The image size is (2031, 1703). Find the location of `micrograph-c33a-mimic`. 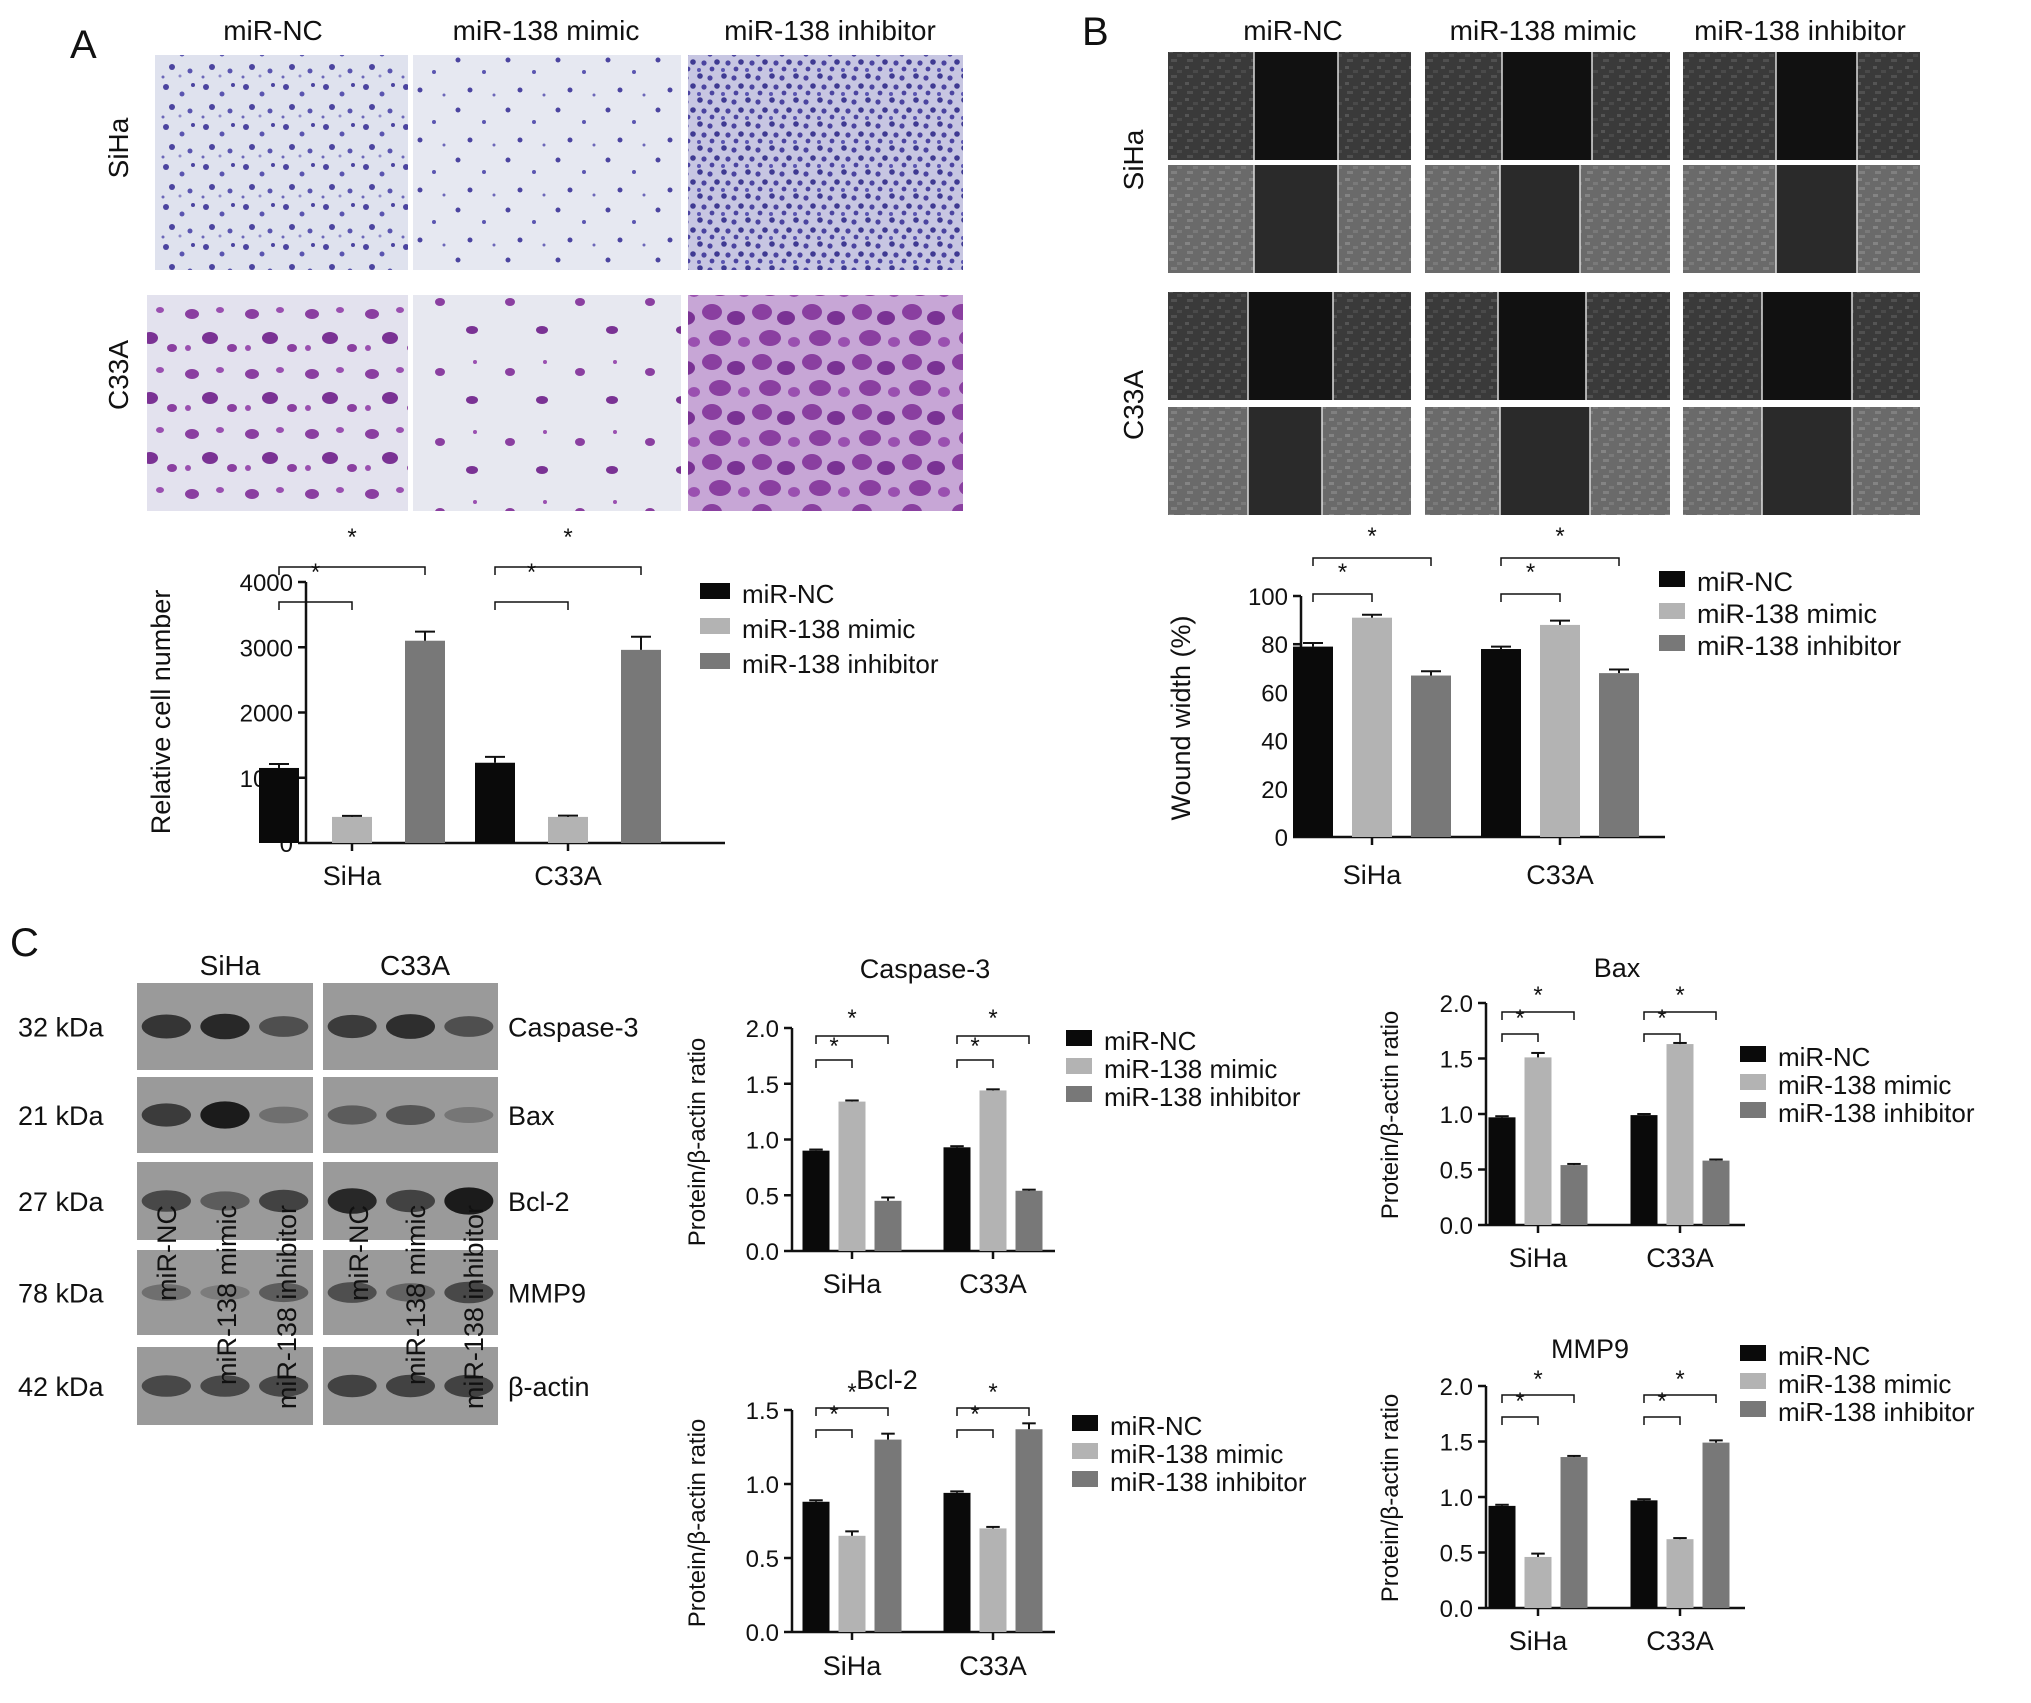

micrograph-c33a-mimic is located at coordinates (547, 403).